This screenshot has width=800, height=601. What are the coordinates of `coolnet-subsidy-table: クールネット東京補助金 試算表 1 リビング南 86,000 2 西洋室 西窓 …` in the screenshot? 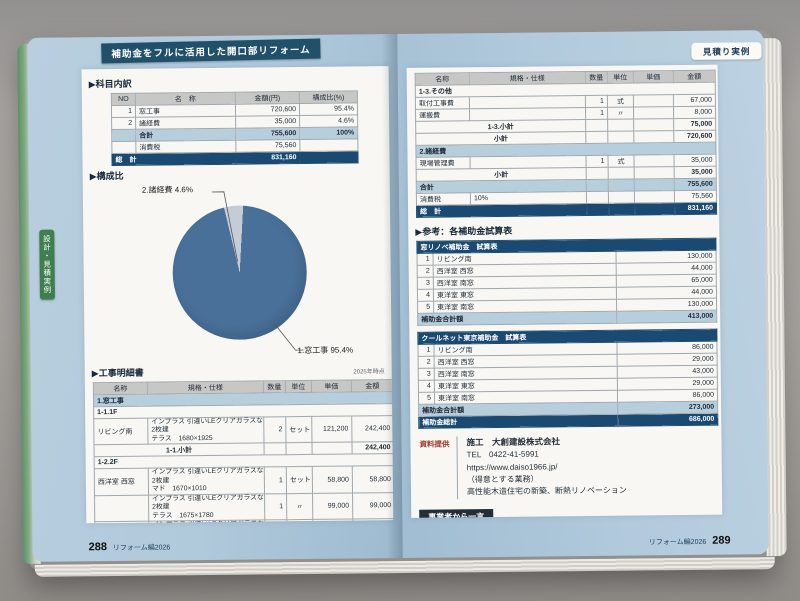 It's located at (567, 379).